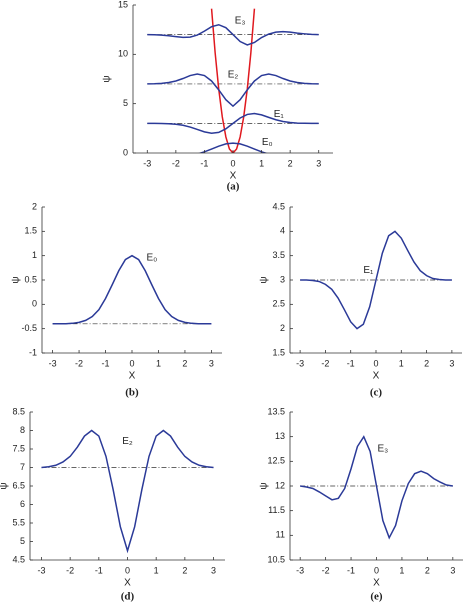 The height and width of the screenshot is (603, 474). What do you see at coordinates (276, 510) in the screenshot?
I see `y-tick-label: 11.5` at bounding box center [276, 510].